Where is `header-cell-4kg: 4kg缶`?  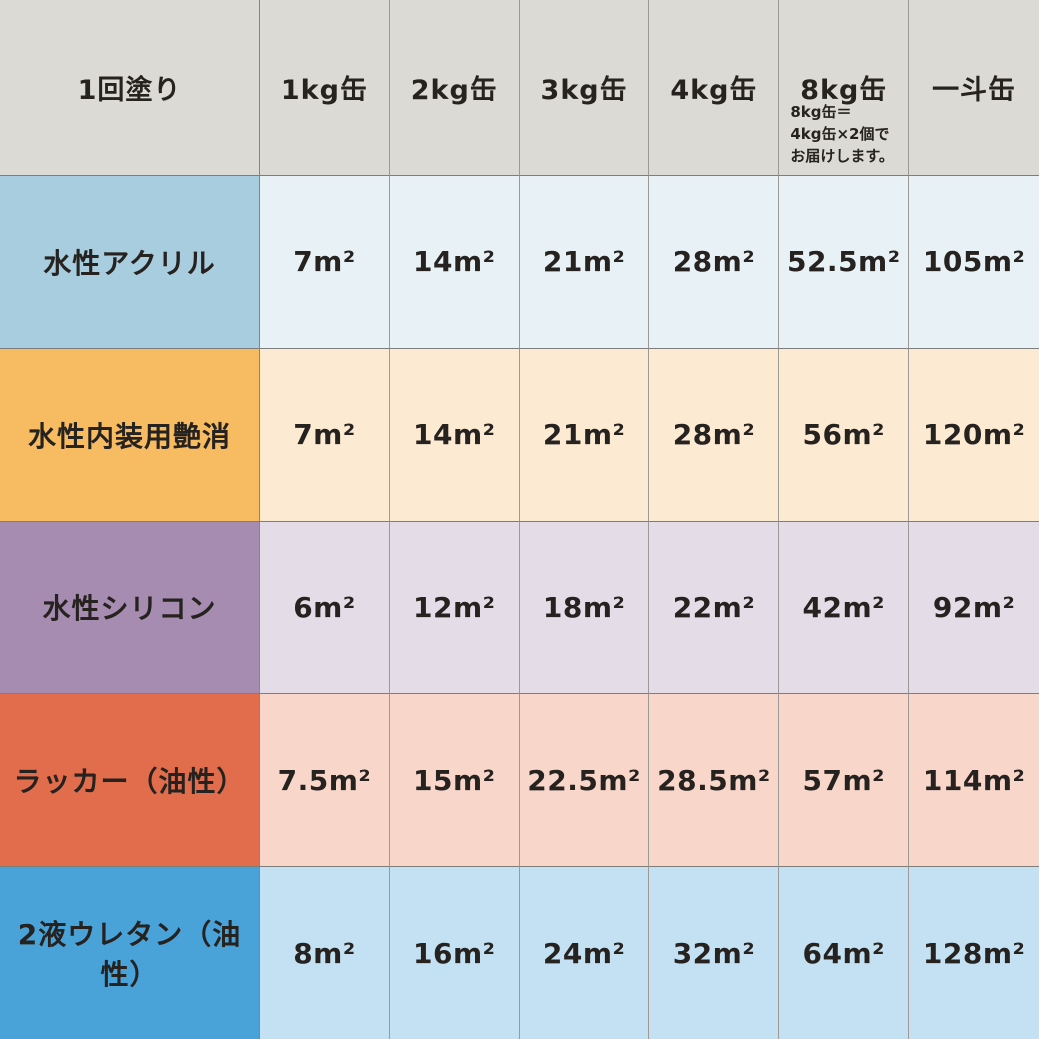
header-cell-4kg: 4kg缶 is located at coordinates (714, 87).